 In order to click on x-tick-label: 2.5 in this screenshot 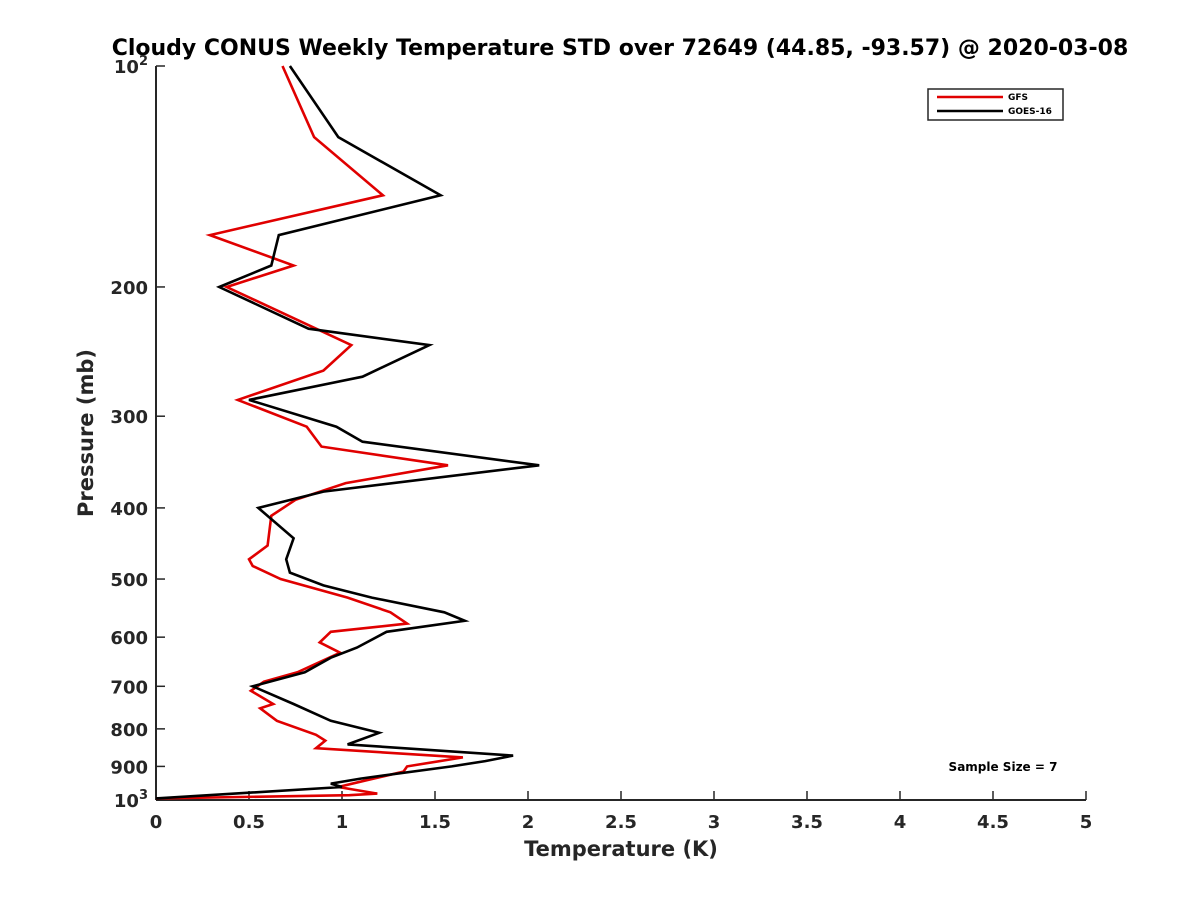, I will do `click(621, 822)`.